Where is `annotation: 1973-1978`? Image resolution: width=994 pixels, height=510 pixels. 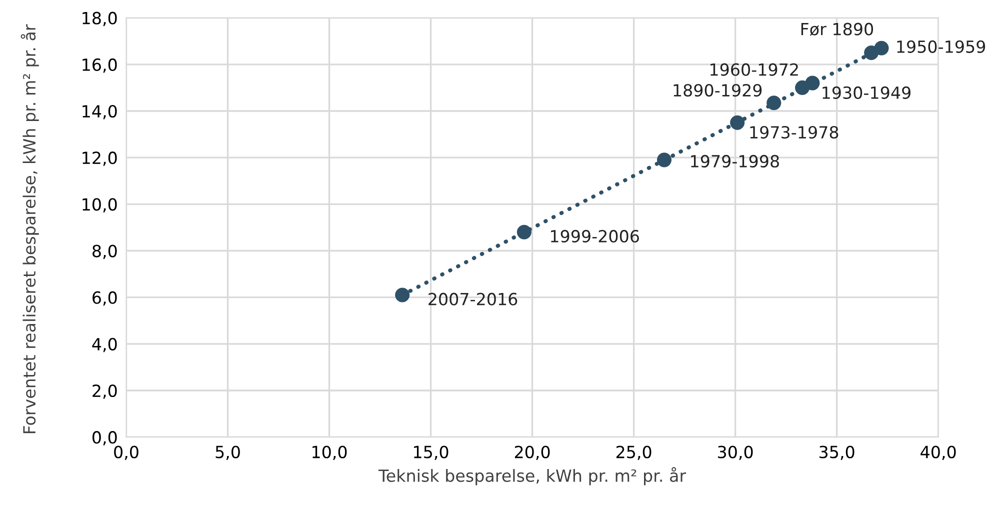 annotation: 1973-1978 is located at coordinates (794, 132).